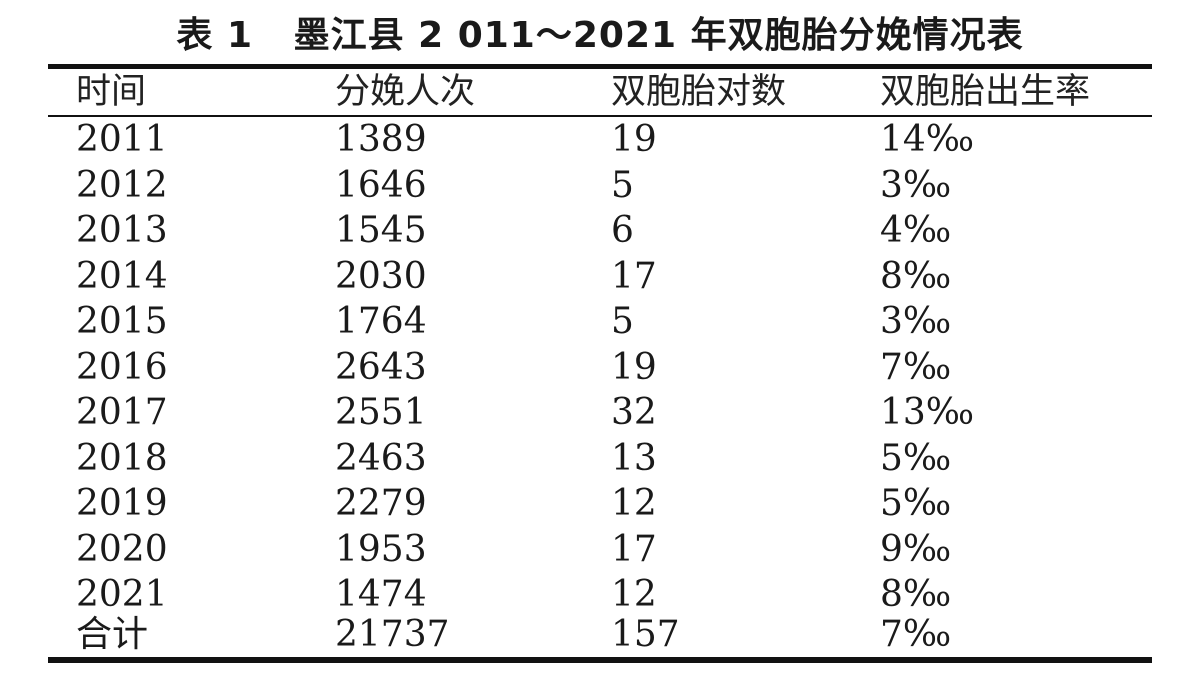  What do you see at coordinates (405, 92) in the screenshot?
I see `header-deliveries: 分娩人次` at bounding box center [405, 92].